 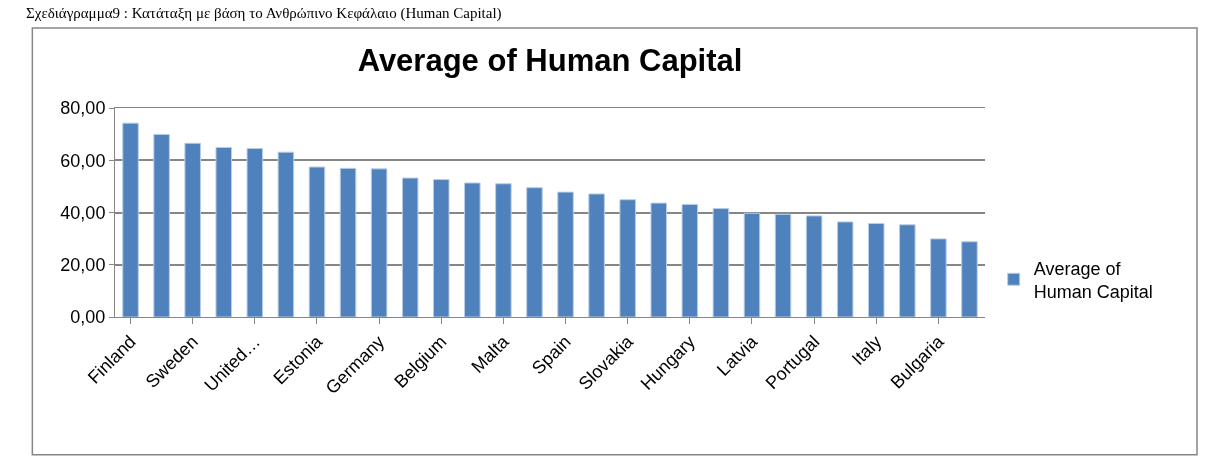 What do you see at coordinates (83, 212) in the screenshot?
I see `y-tick-label: 40,00` at bounding box center [83, 212].